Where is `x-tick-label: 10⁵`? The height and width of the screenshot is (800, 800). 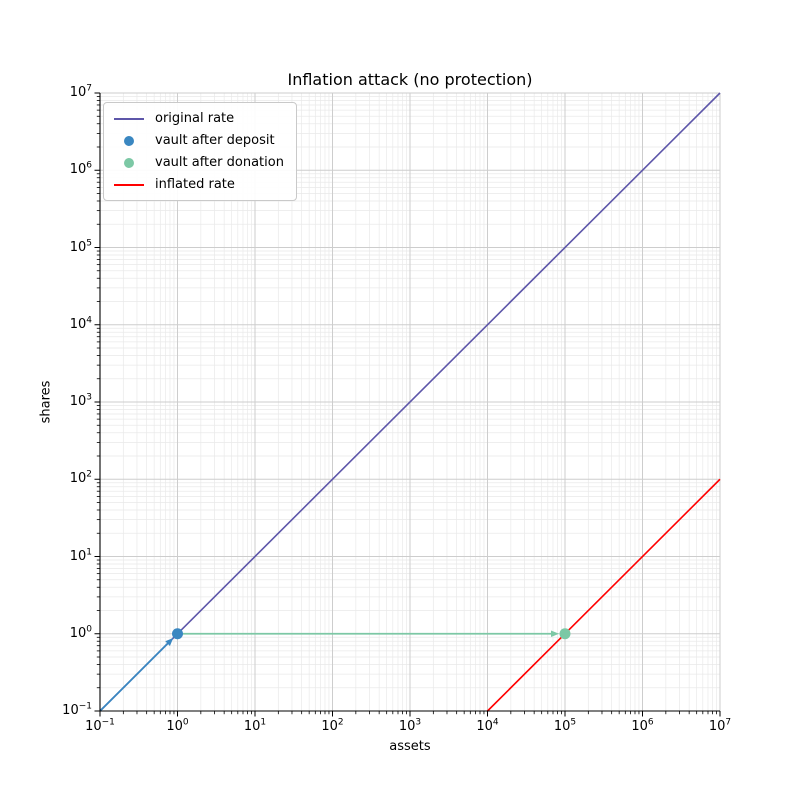 x-tick-label: 10⁵ is located at coordinates (565, 725).